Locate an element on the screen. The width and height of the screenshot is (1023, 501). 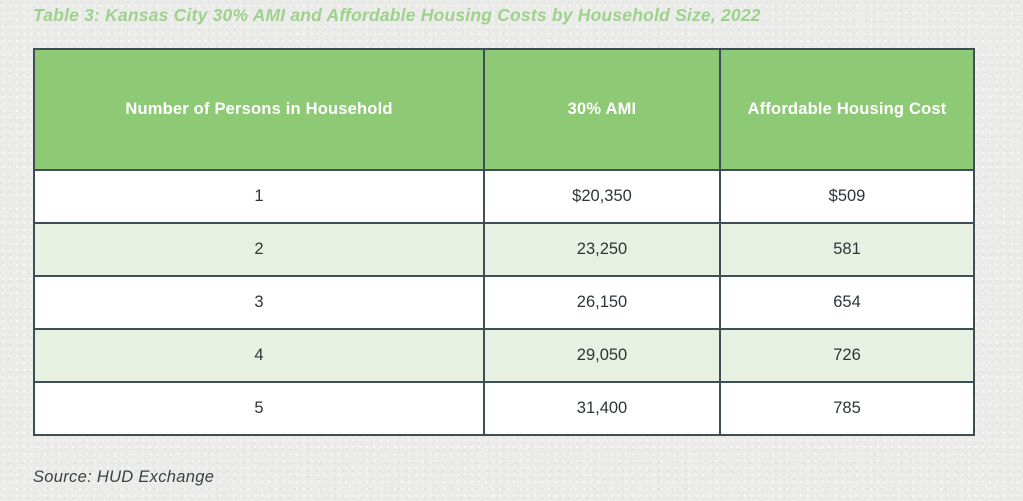
table-cell-housing-cost: $509 is located at coordinates (847, 196).